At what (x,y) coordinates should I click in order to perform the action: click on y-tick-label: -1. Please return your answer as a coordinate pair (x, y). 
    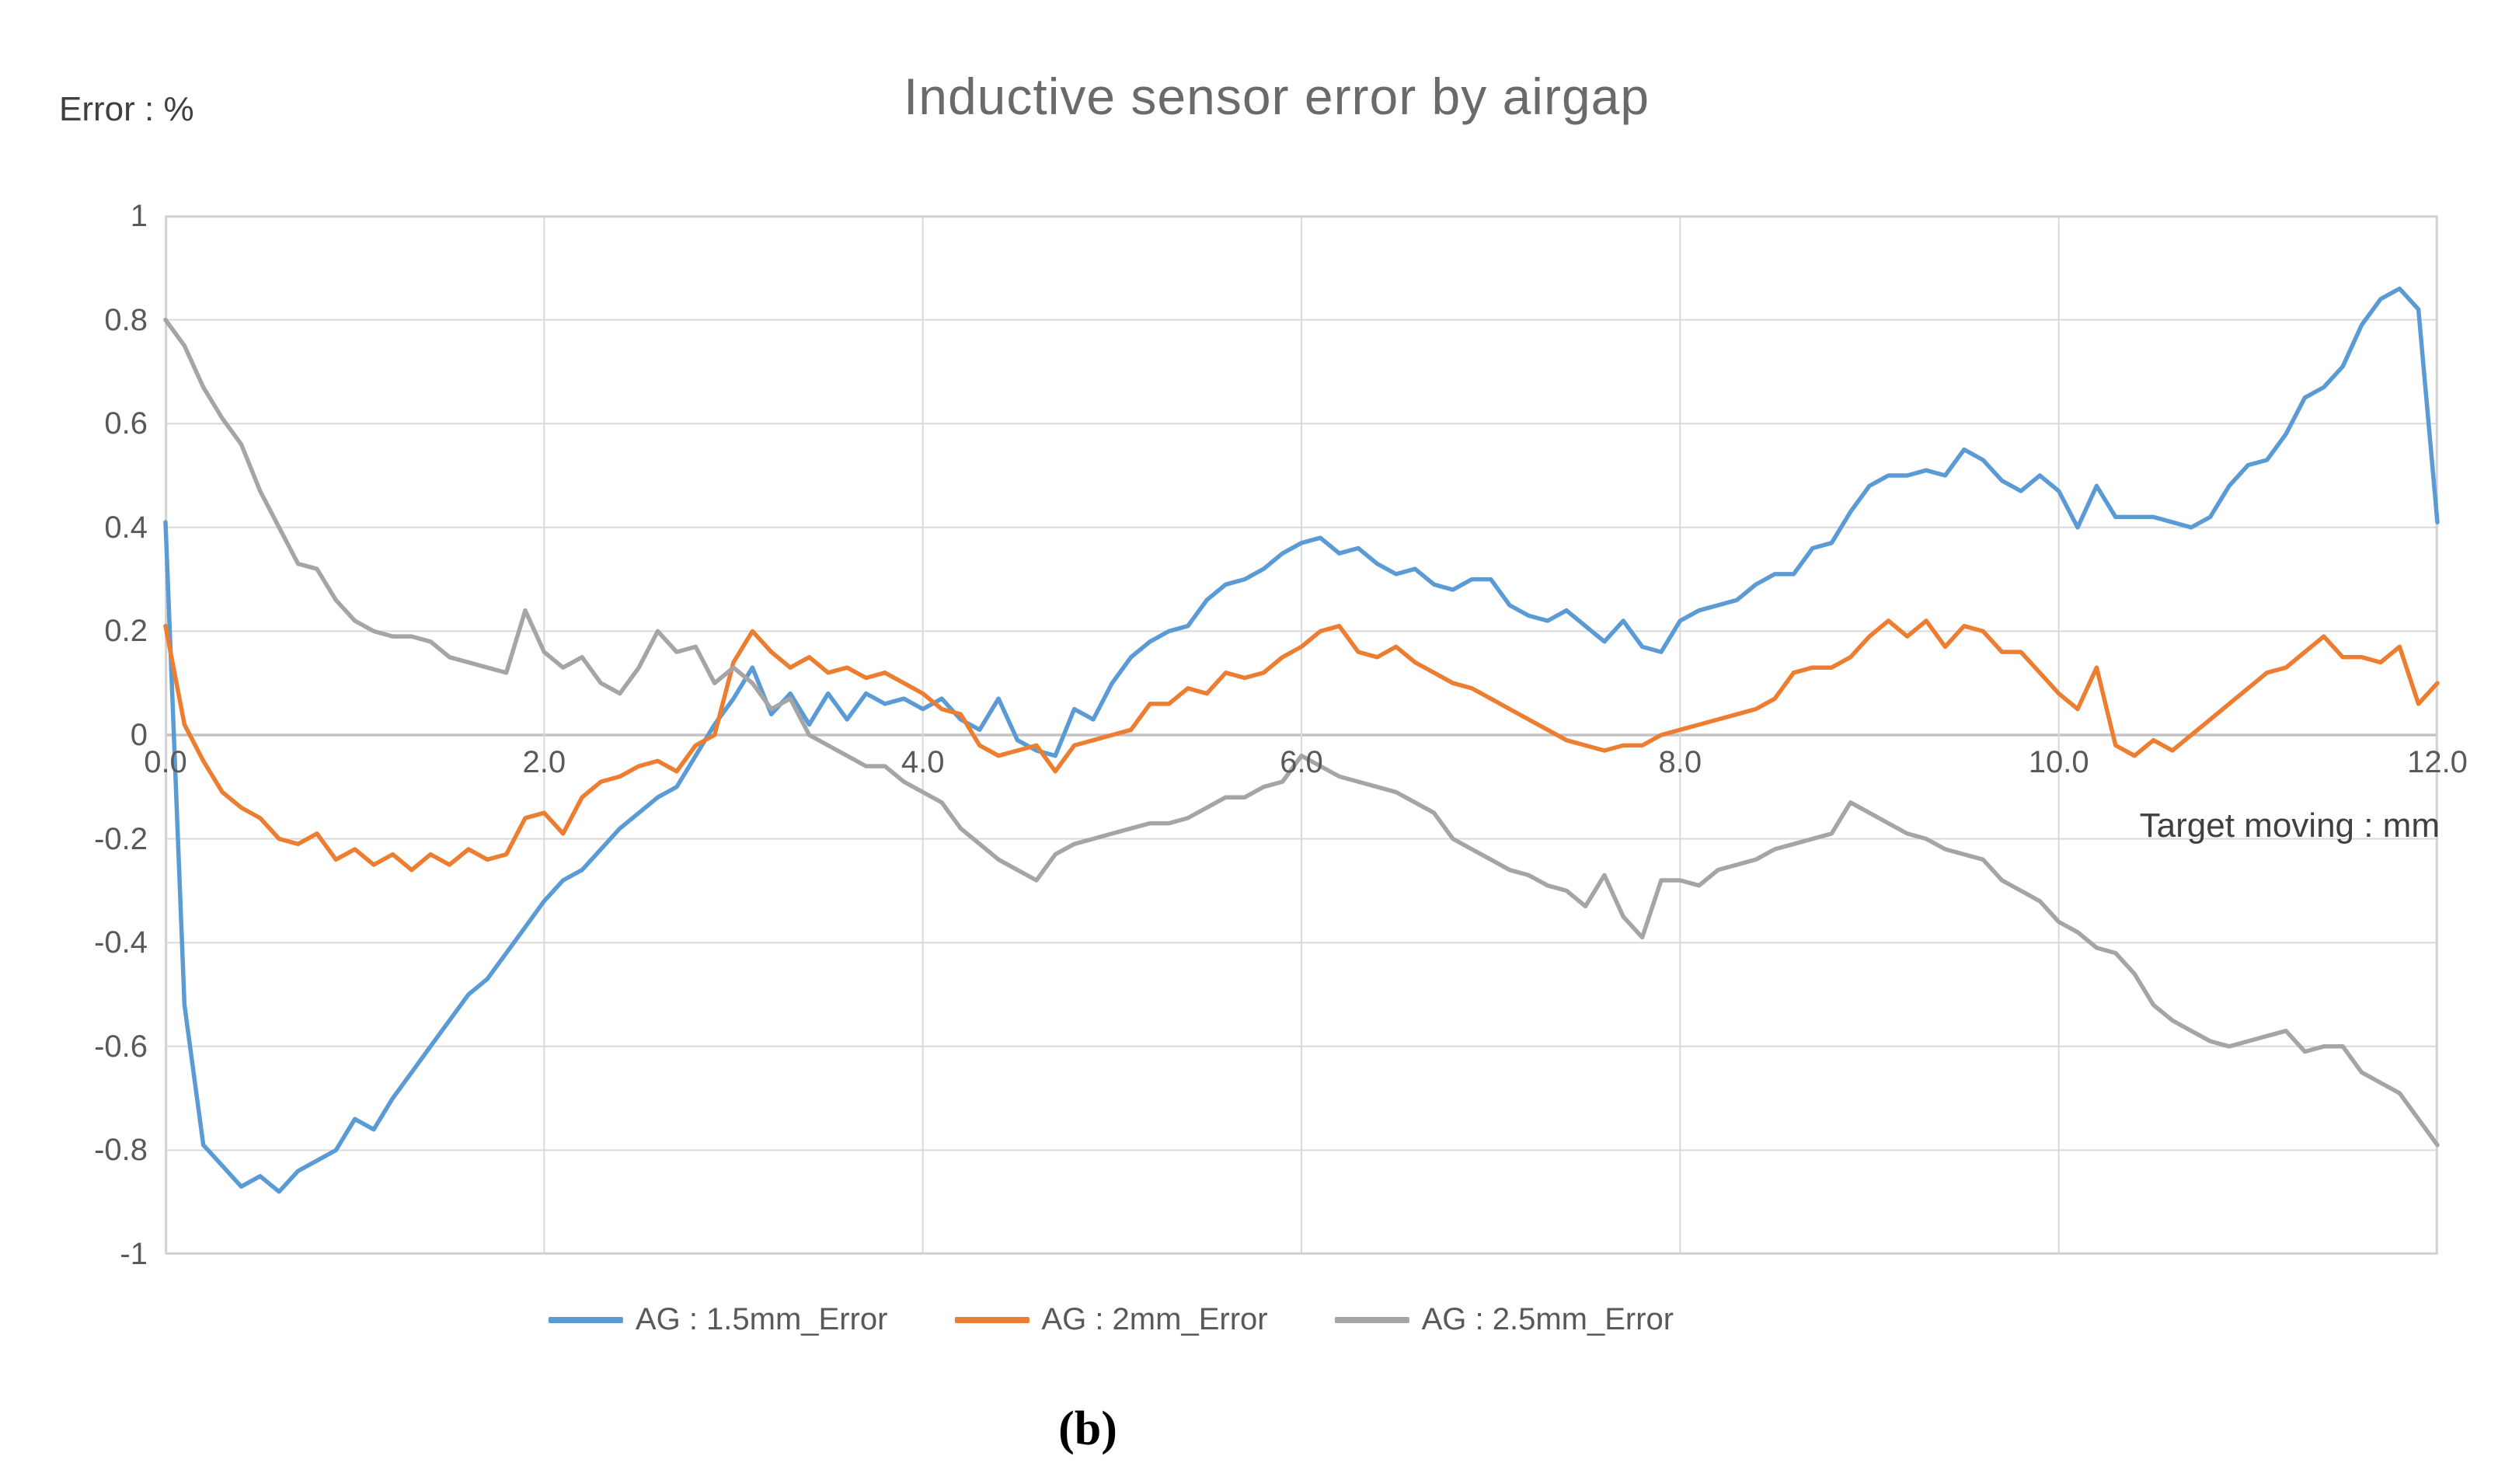
    Looking at the image, I should click on (134, 1254).